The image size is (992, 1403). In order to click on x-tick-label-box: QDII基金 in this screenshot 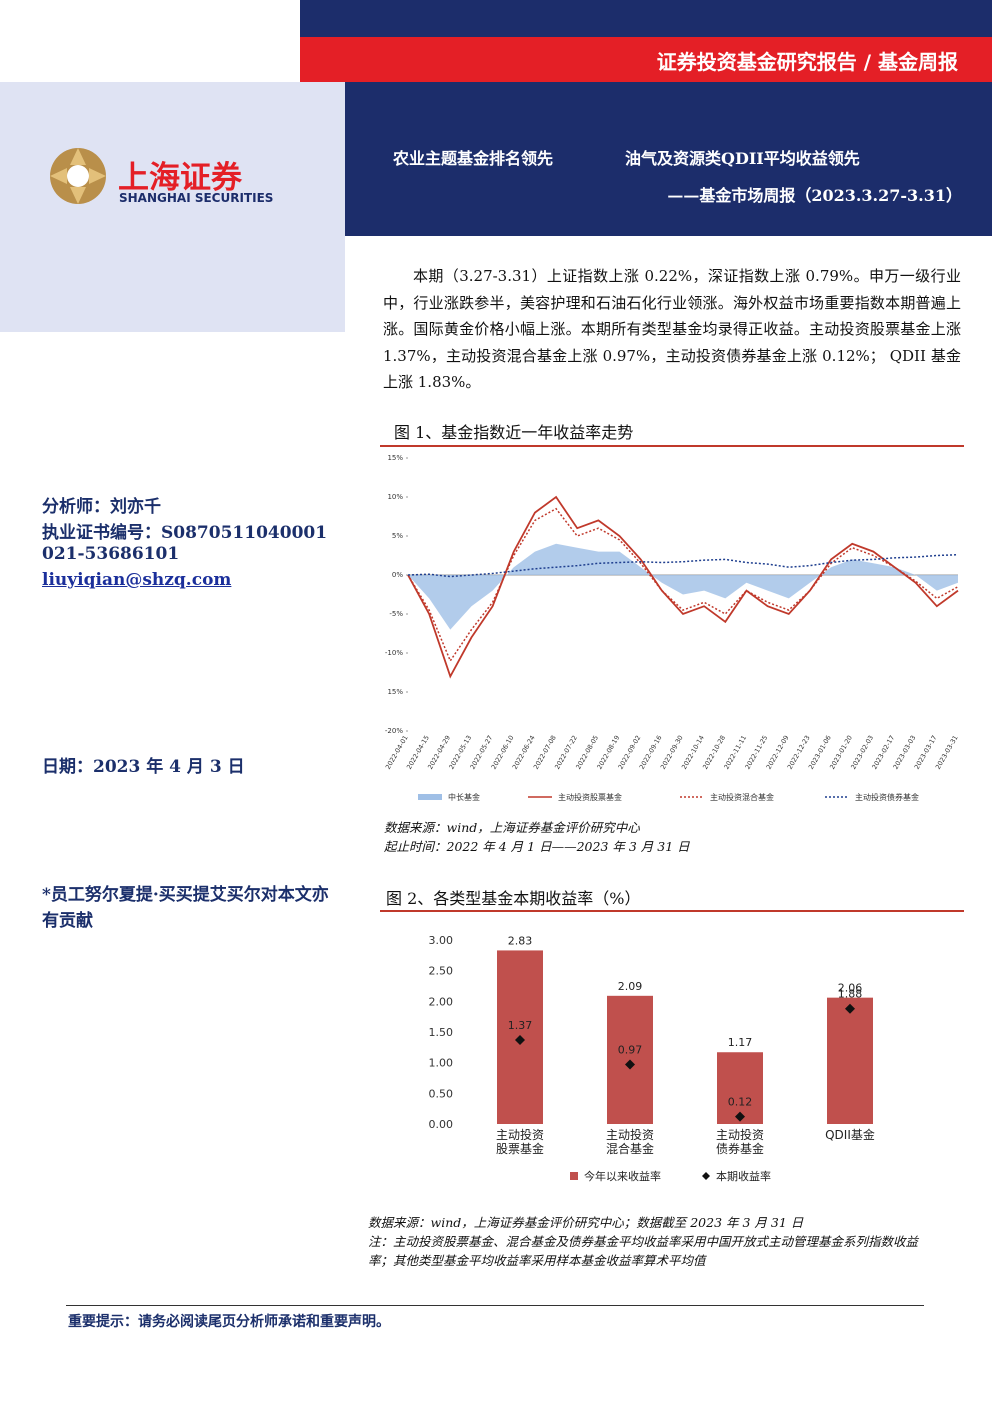, I will do `click(850, 1135)`.